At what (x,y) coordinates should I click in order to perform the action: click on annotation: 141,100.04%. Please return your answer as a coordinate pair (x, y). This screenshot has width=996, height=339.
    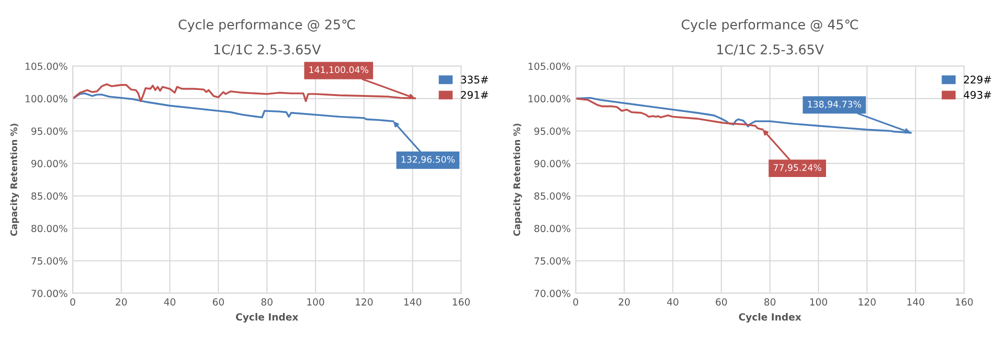
    Looking at the image, I should click on (338, 70).